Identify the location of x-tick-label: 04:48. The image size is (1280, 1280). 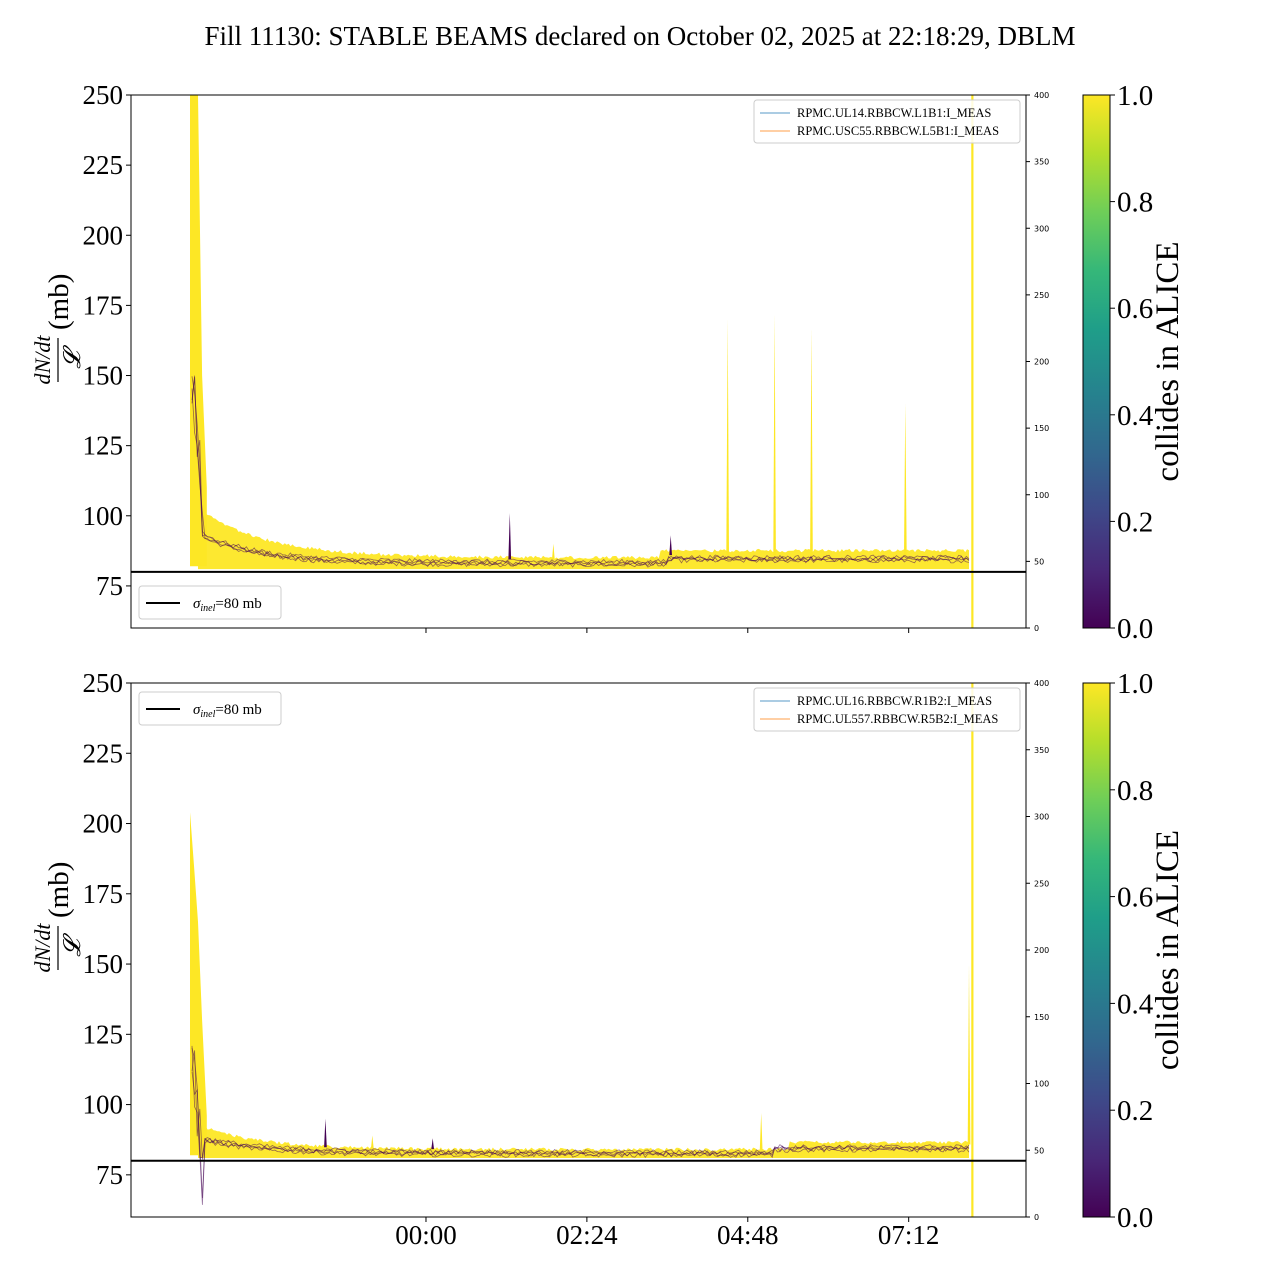
(748, 1235).